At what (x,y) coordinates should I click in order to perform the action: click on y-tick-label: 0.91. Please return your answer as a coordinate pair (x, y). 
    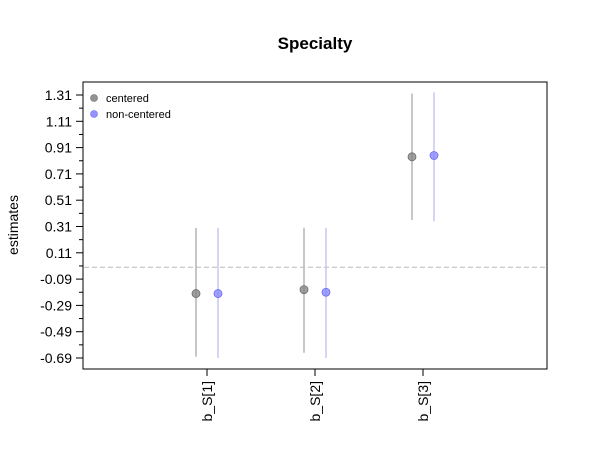
    Looking at the image, I should click on (58, 148).